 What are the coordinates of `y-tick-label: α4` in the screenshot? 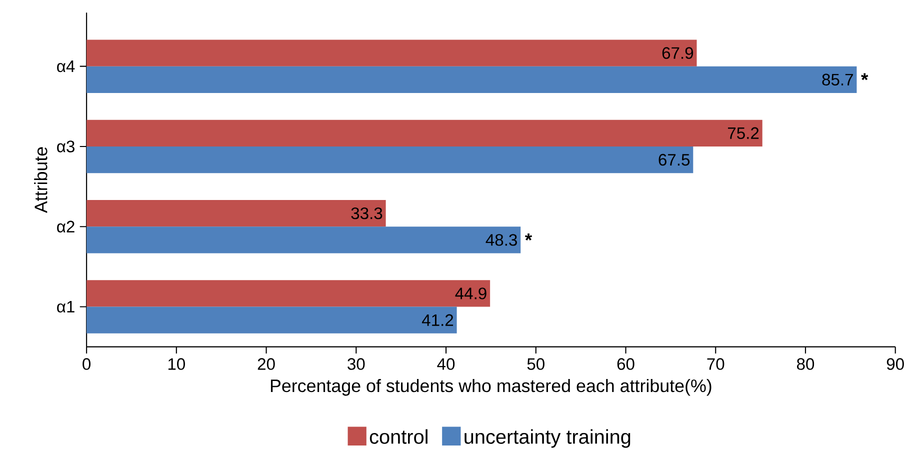 It's located at (66, 66).